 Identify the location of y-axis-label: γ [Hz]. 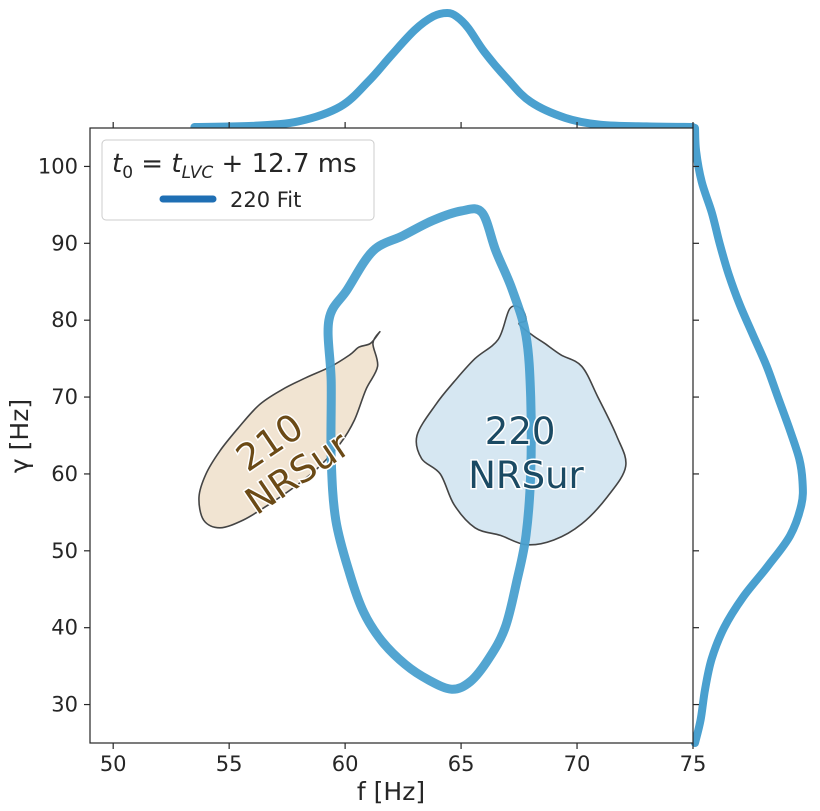
(19, 436).